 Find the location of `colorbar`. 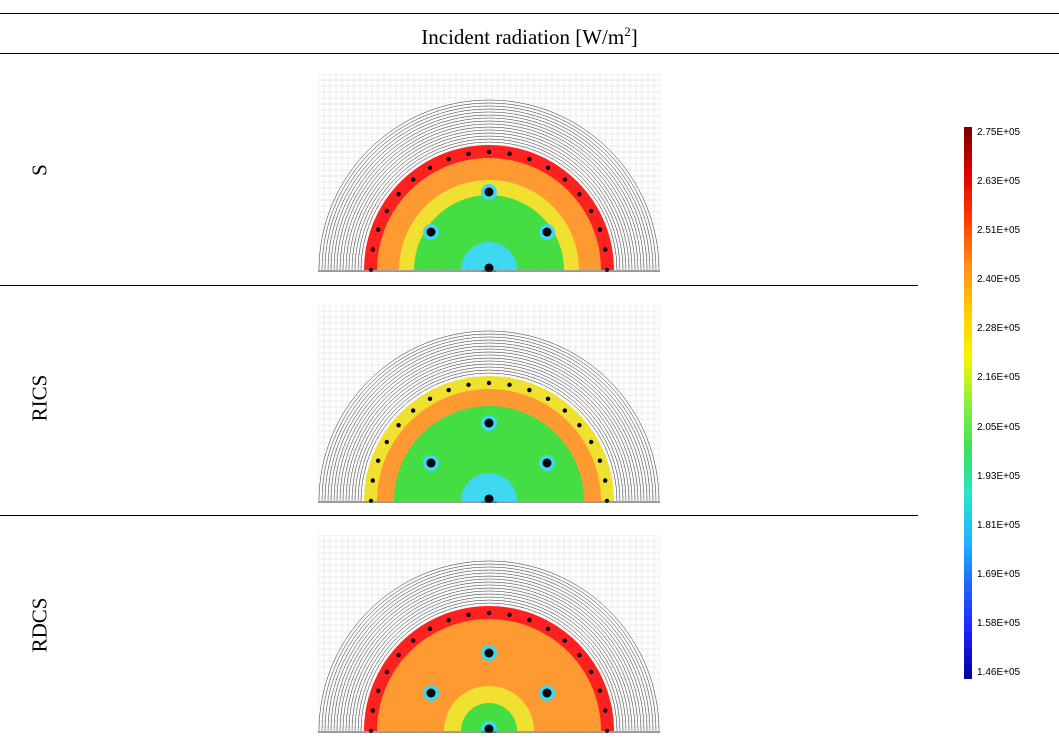

colorbar is located at coordinates (968, 403).